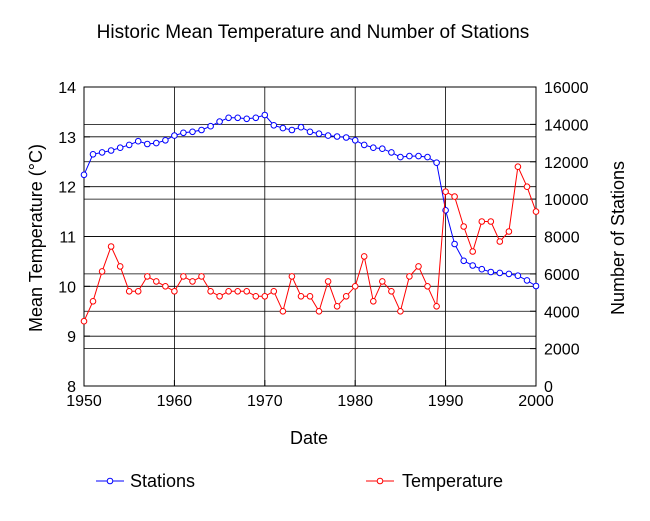 The width and height of the screenshot is (650, 521). Describe the element at coordinates (36, 238) in the screenshot. I see `left-y-axis-title: Mean Temperature (°C)` at that location.